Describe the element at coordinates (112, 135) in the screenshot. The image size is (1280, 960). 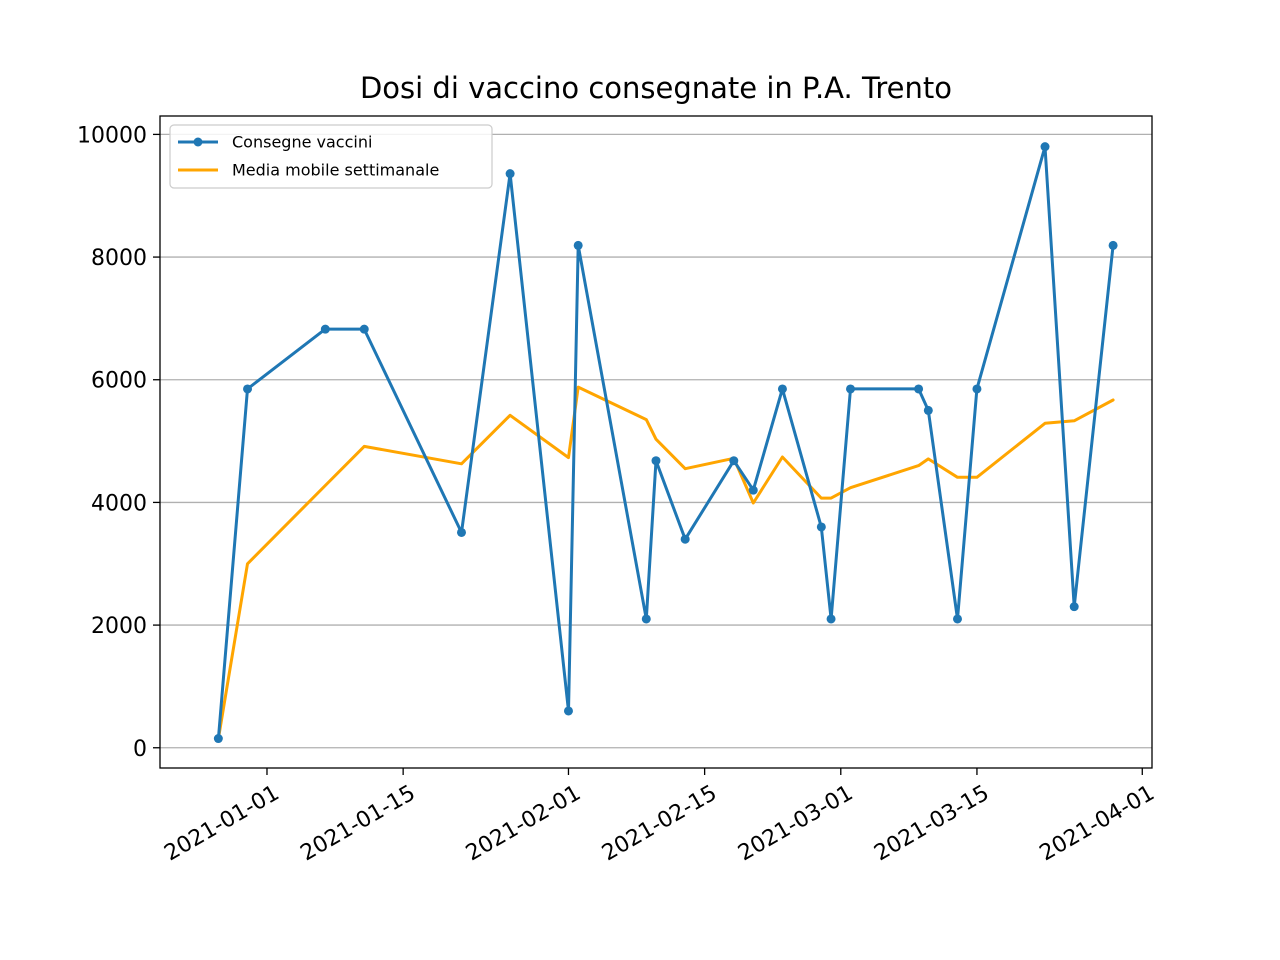
I see `y-tick-label: 10000` at that location.